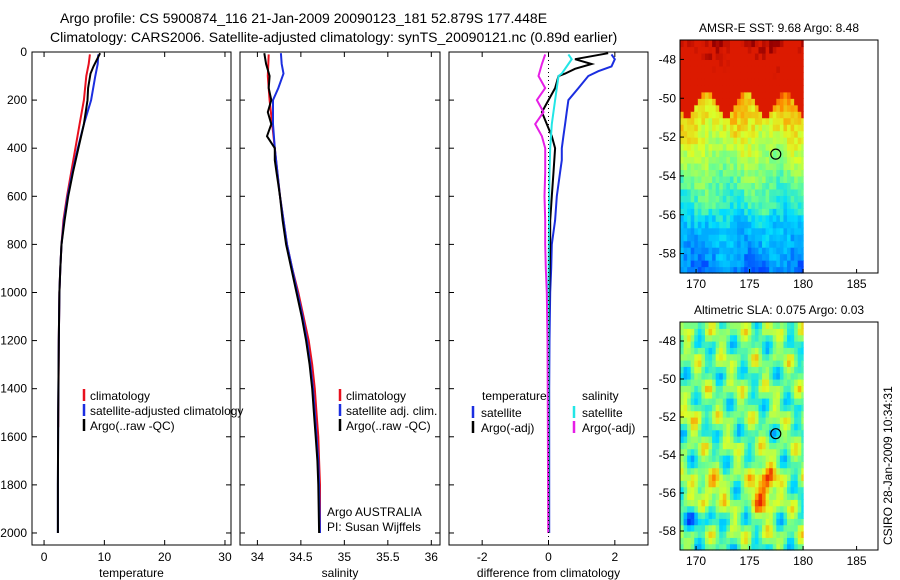 The width and height of the screenshot is (900, 580). Describe the element at coordinates (432, 557) in the screenshot. I see `x-tick-label: 36` at that location.